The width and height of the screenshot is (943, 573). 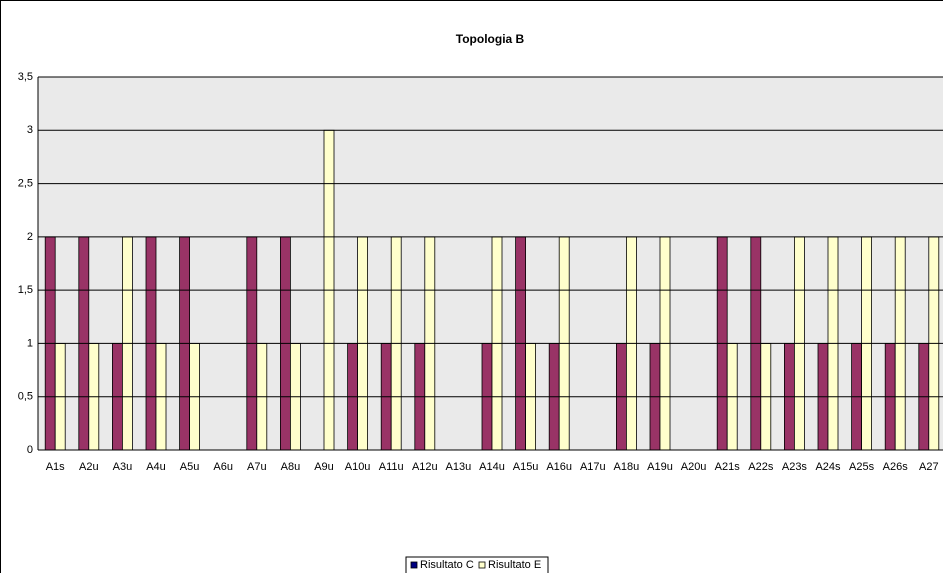 I want to click on x-tick-label: A26s, so click(x=896, y=467).